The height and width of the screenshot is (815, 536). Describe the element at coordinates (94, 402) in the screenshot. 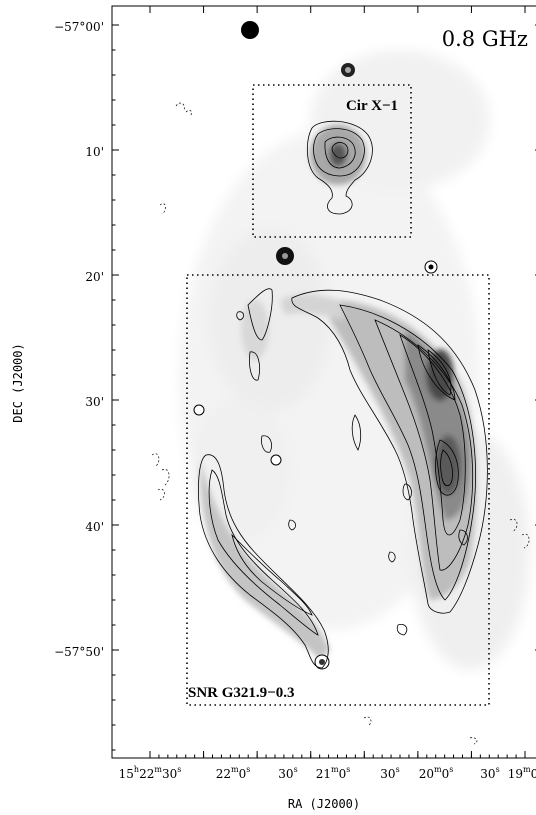

I see `y-tick-label: 30'` at that location.